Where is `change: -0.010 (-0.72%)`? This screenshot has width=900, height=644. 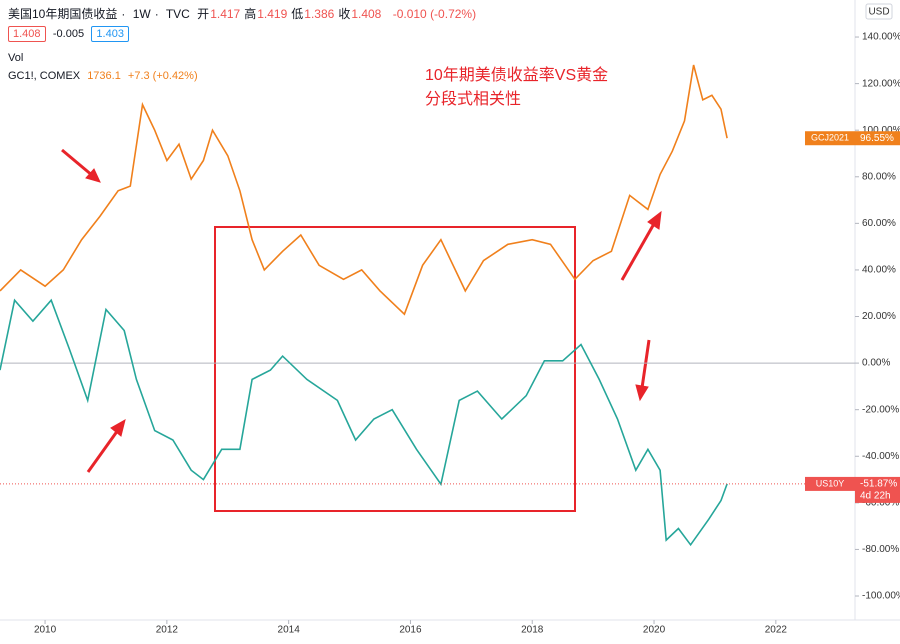 change: -0.010 (-0.72%) is located at coordinates (434, 14).